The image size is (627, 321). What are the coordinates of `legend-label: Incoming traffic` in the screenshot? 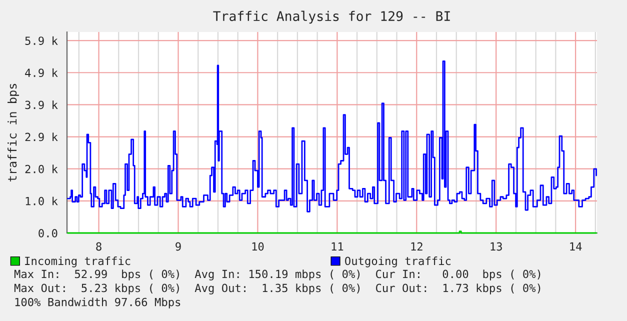 It's located at (77, 262).